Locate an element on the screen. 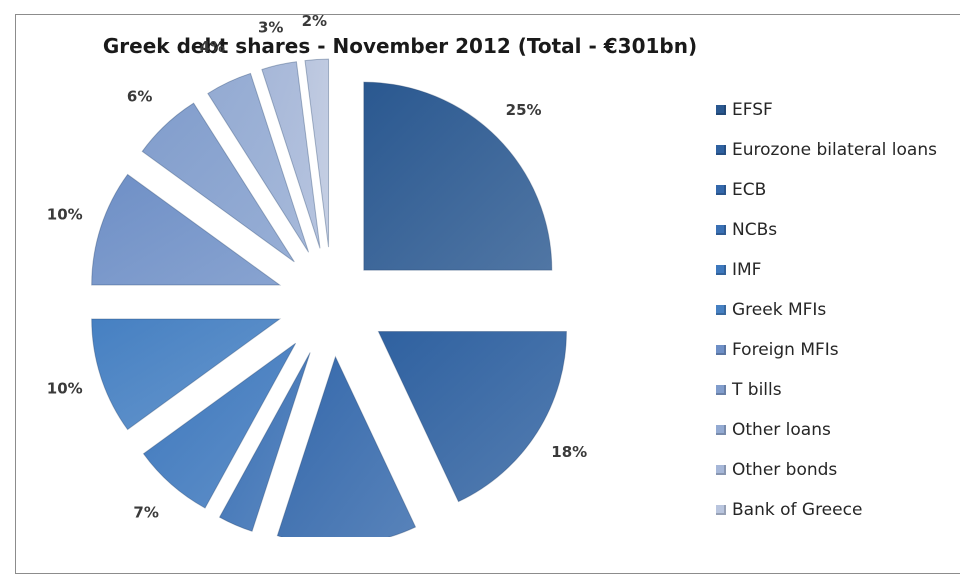 The image size is (960, 574). data-label-foreign-mfis: 10% is located at coordinates (65, 215).